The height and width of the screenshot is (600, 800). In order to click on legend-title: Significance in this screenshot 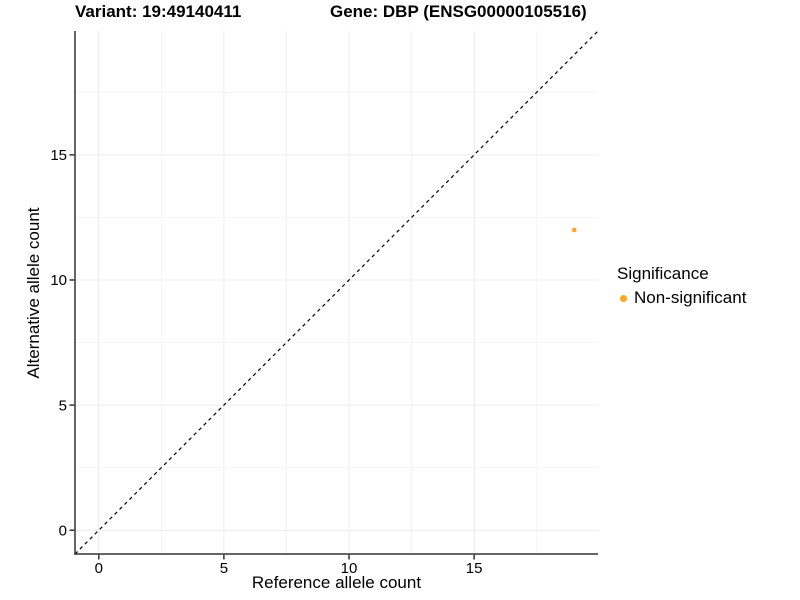, I will do `click(663, 273)`.